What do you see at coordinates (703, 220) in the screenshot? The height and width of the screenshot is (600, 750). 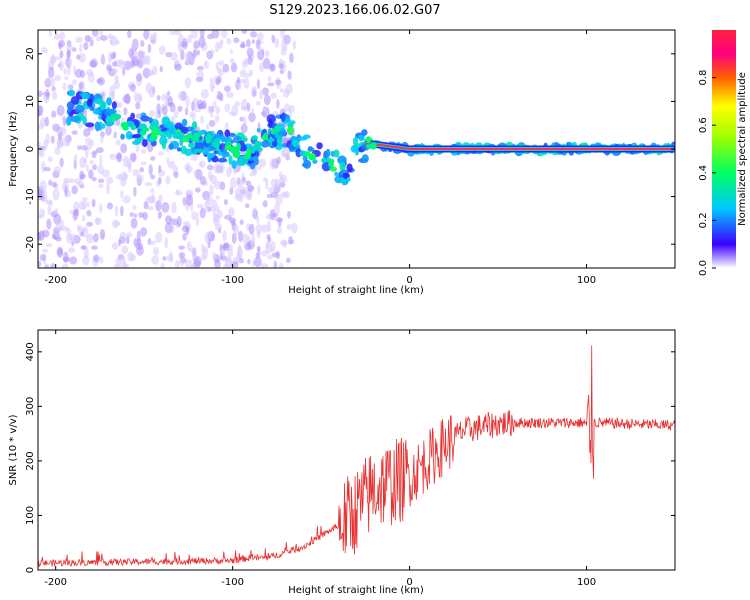 I see `colorbar-tick-label: 0.2` at bounding box center [703, 220].